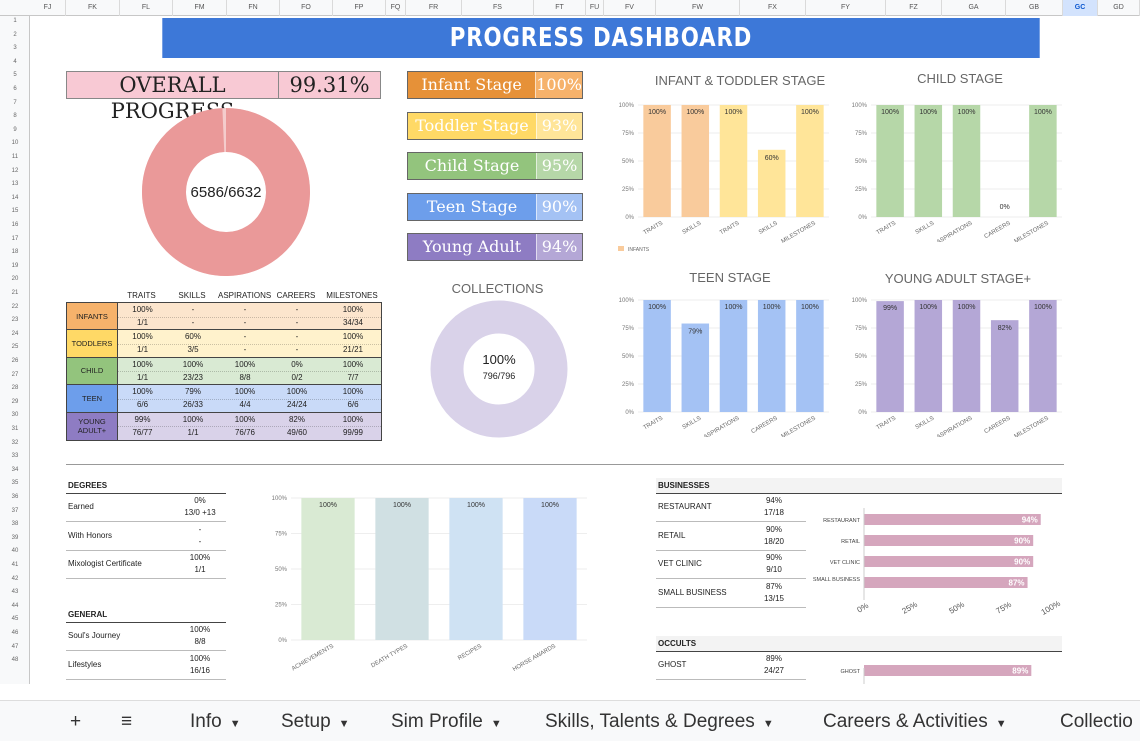 The height and width of the screenshot is (741, 1140). What do you see at coordinates (773, 557) in the screenshot?
I see `row-pct: 90%` at bounding box center [773, 557].